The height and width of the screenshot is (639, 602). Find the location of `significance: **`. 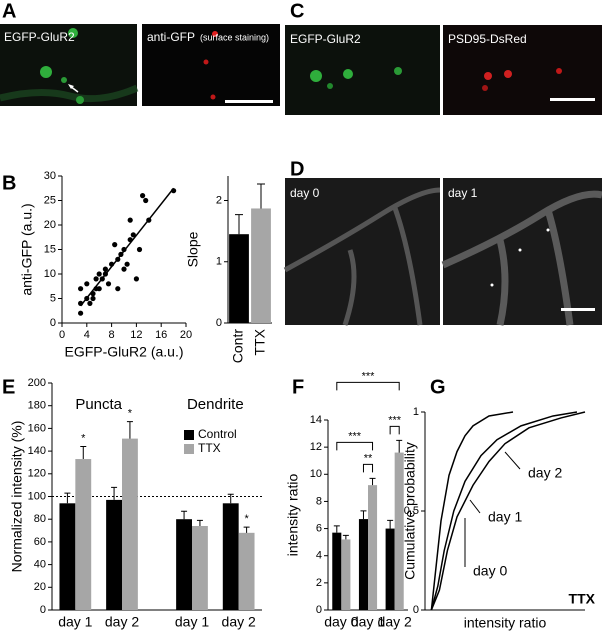

significance: ** is located at coordinates (368, 458).